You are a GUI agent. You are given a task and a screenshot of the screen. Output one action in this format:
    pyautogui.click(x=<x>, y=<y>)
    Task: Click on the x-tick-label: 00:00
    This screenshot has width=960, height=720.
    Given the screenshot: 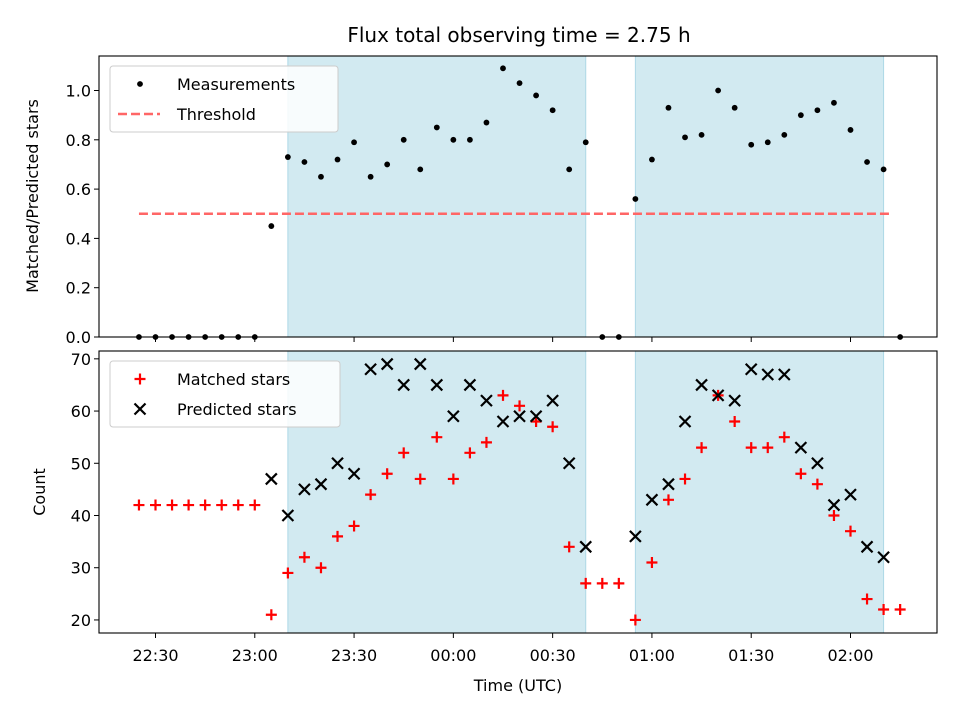 What is the action you would take?
    pyautogui.click(x=453, y=655)
    